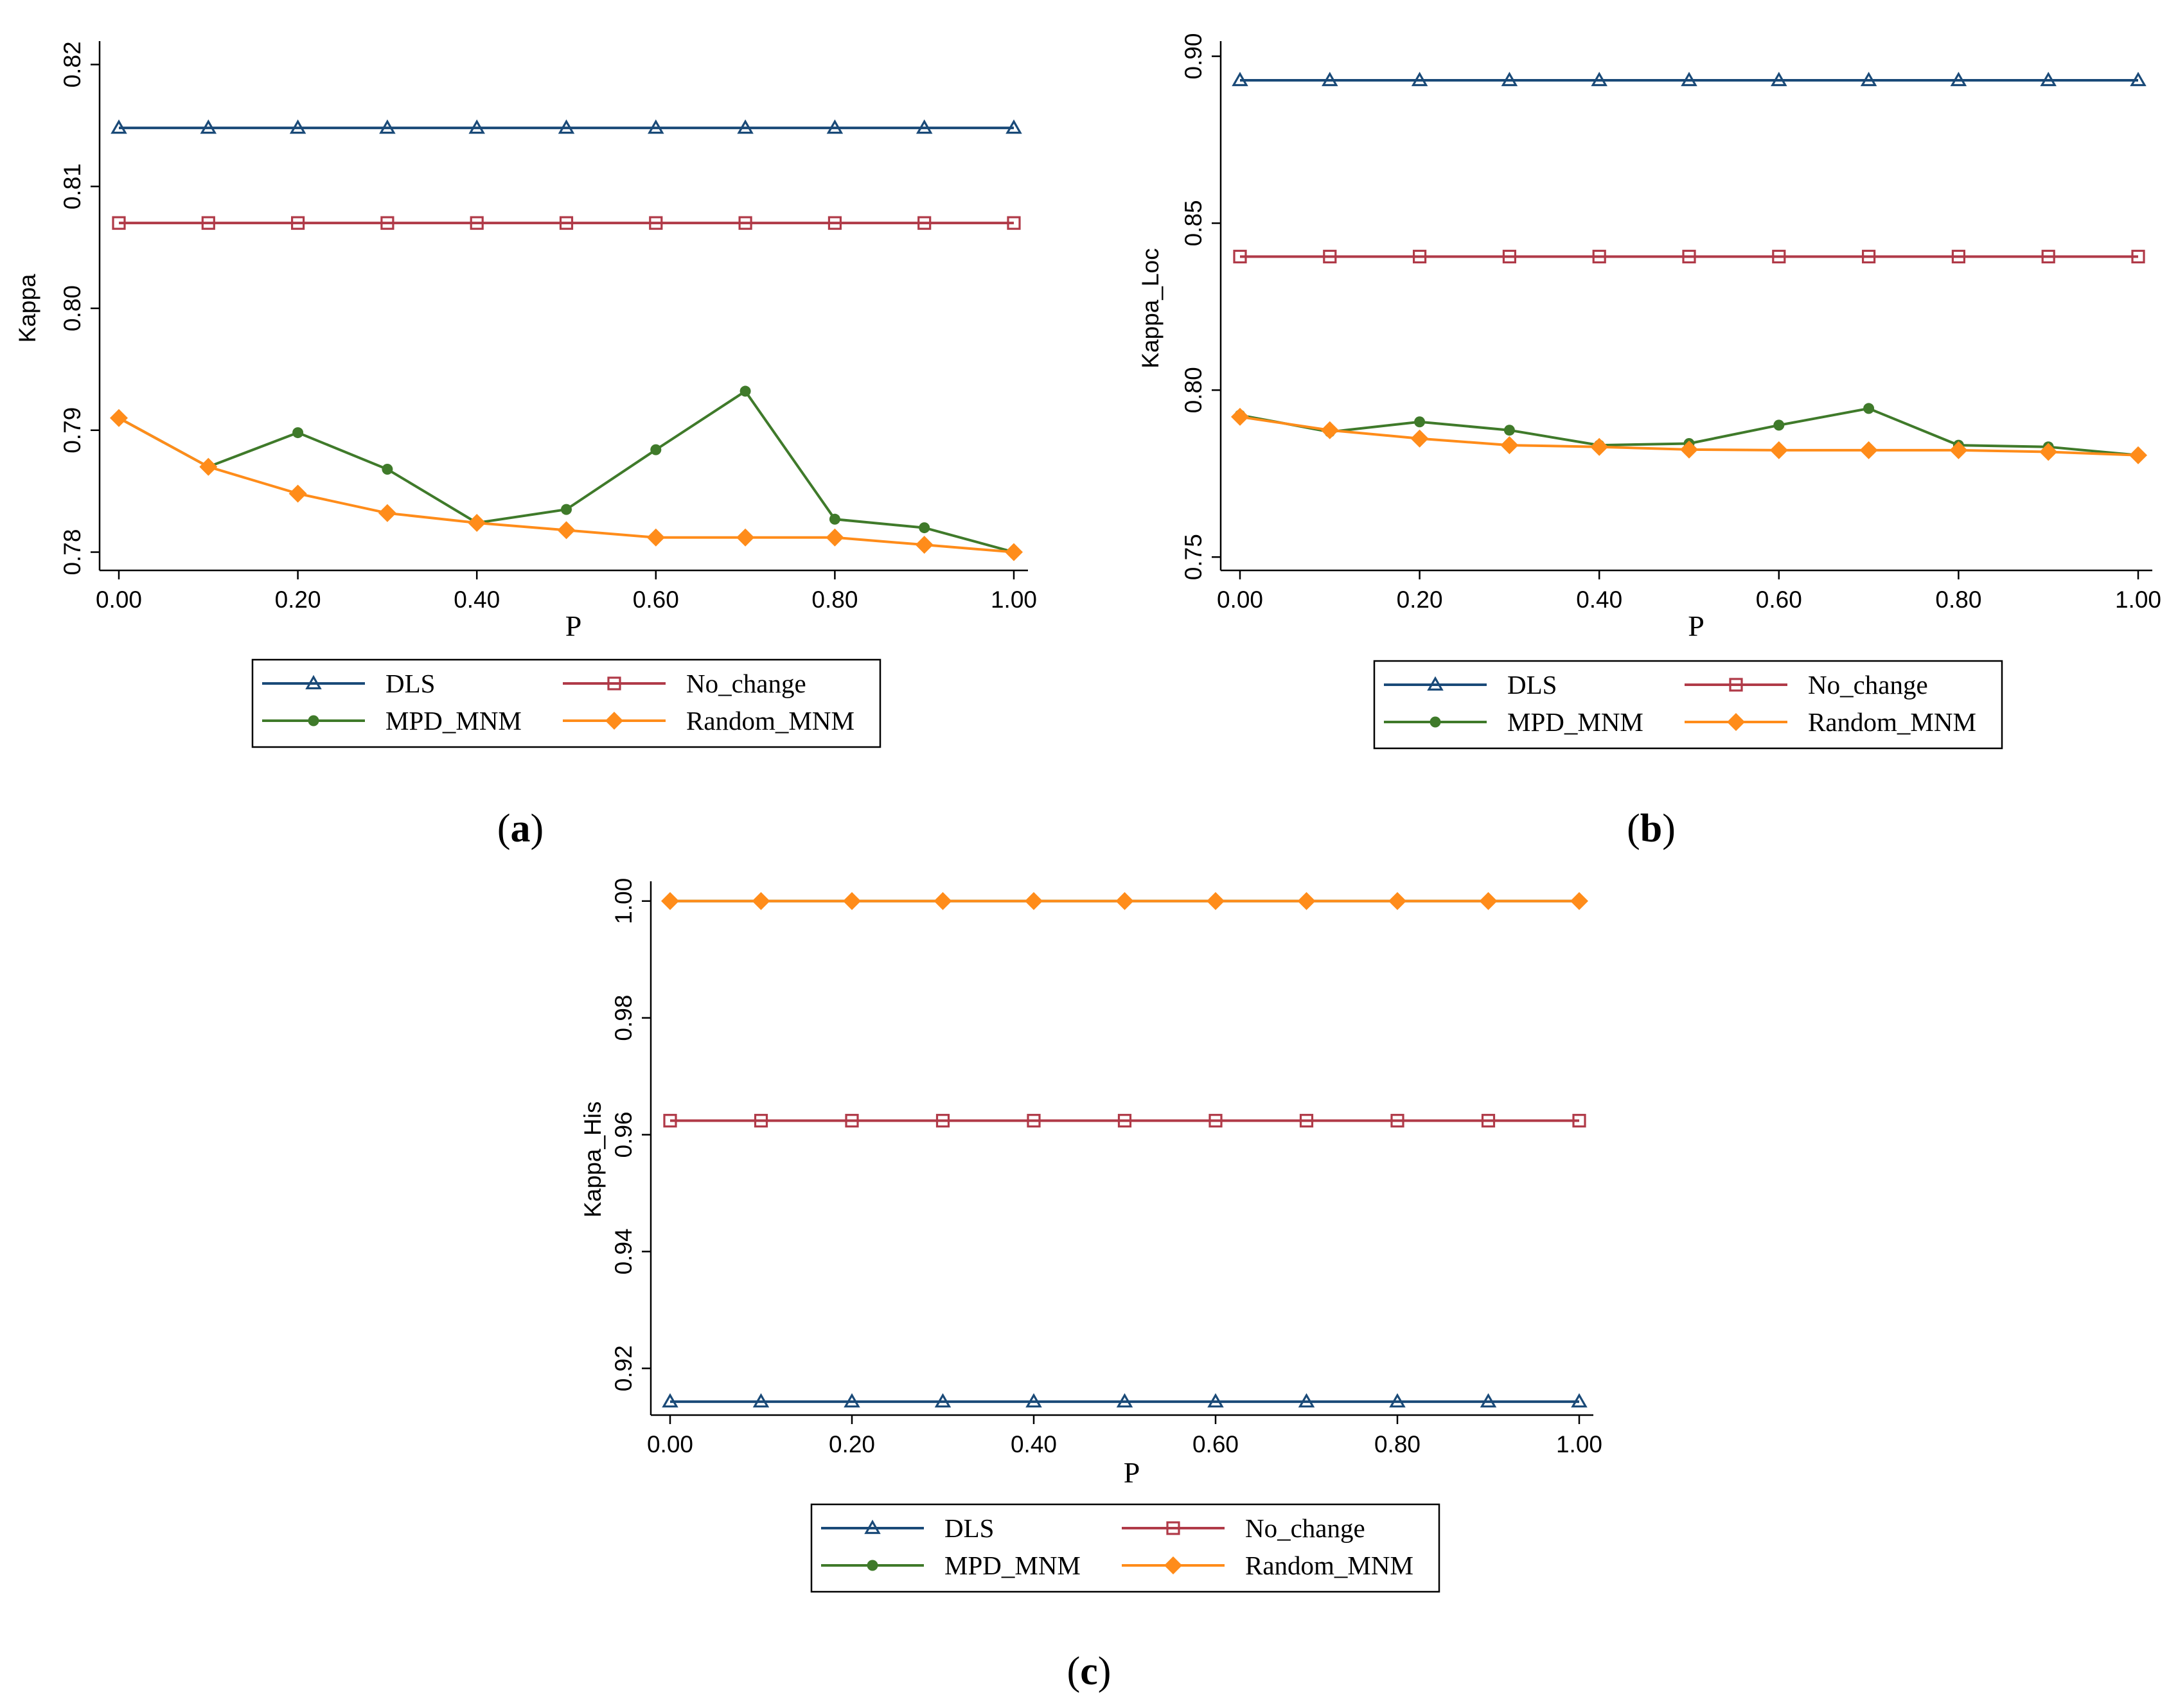 The height and width of the screenshot is (1708, 2178). Describe the element at coordinates (593, 1159) in the screenshot. I see `y-axis-label: Kappa_His` at that location.